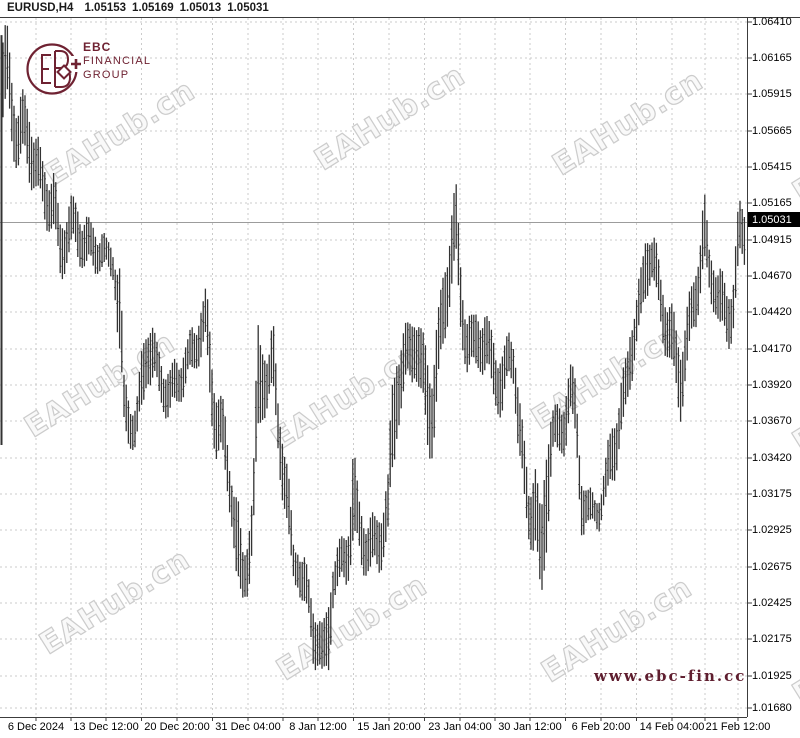 The width and height of the screenshot is (800, 738). What do you see at coordinates (64, 72) in the screenshot?
I see `logo-diamond` at bounding box center [64, 72].